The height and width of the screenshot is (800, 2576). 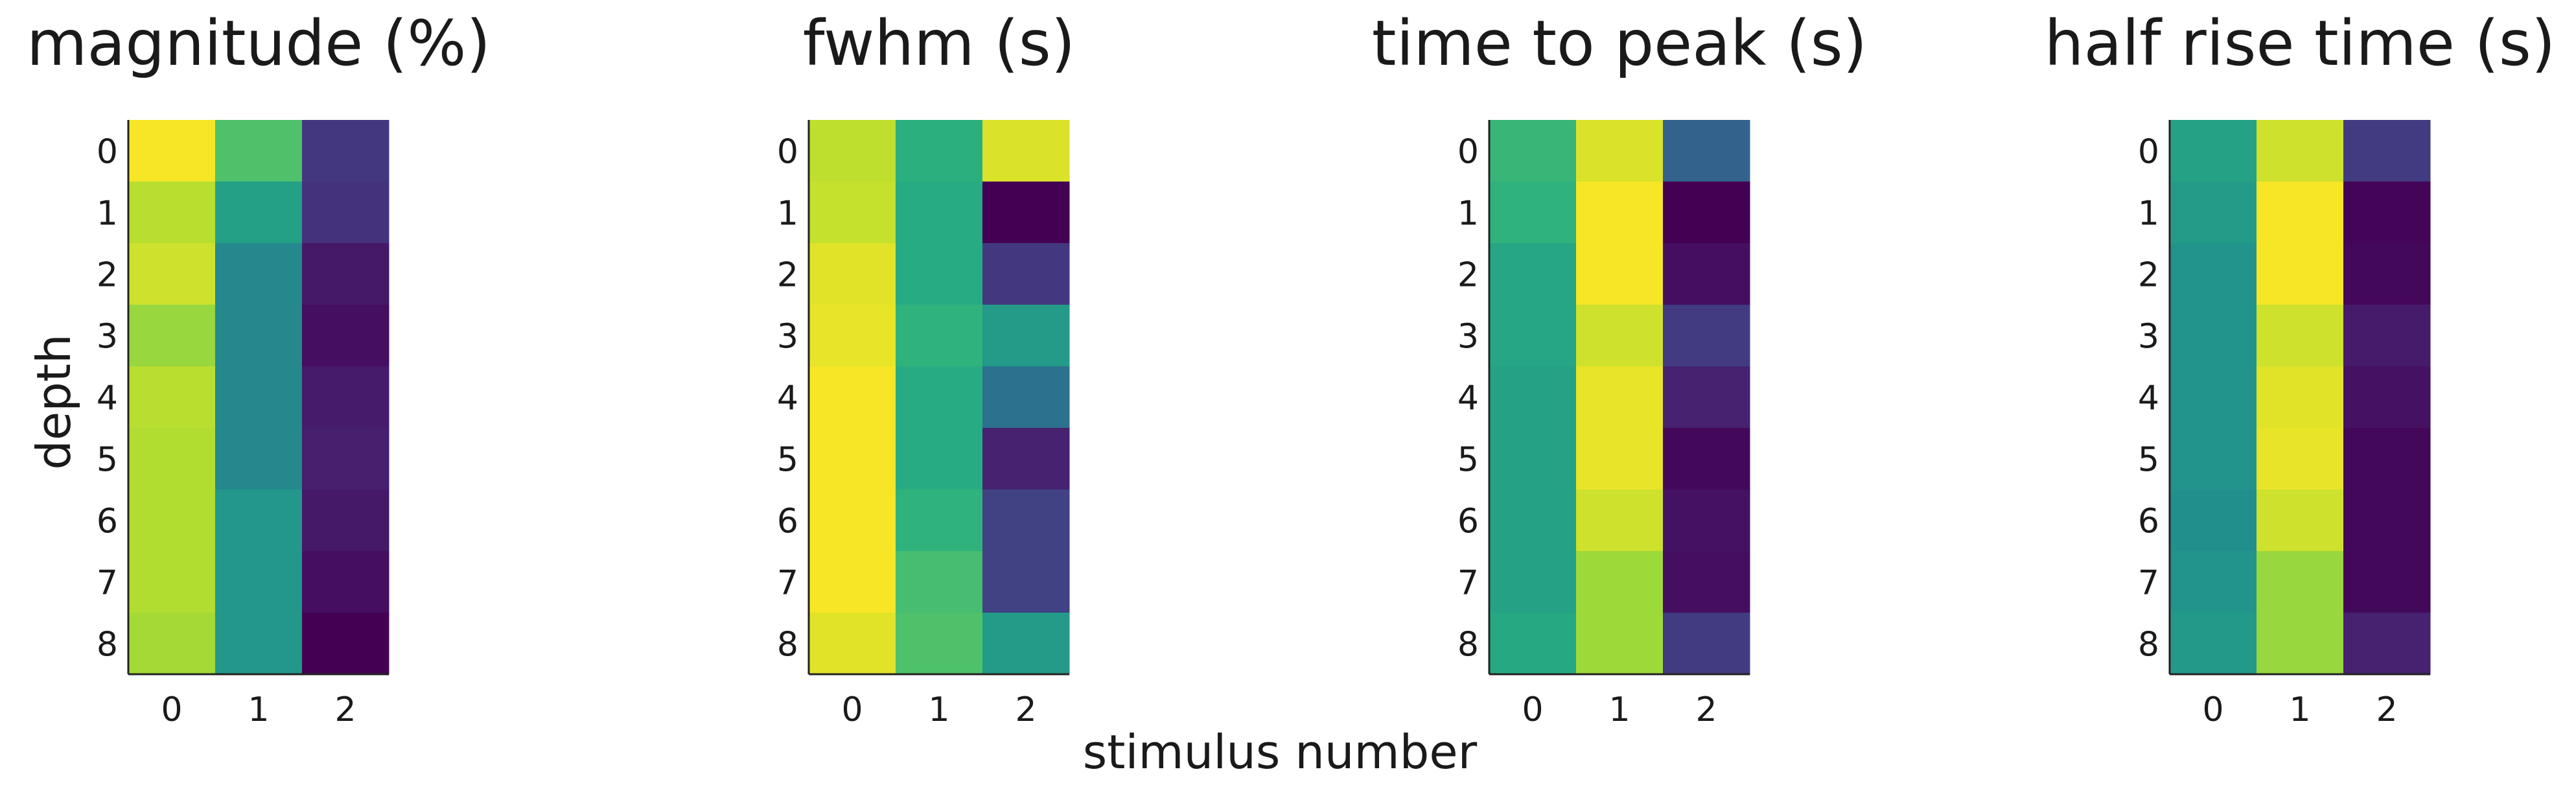 I want to click on y-tick-label: 2, so click(x=1468, y=275).